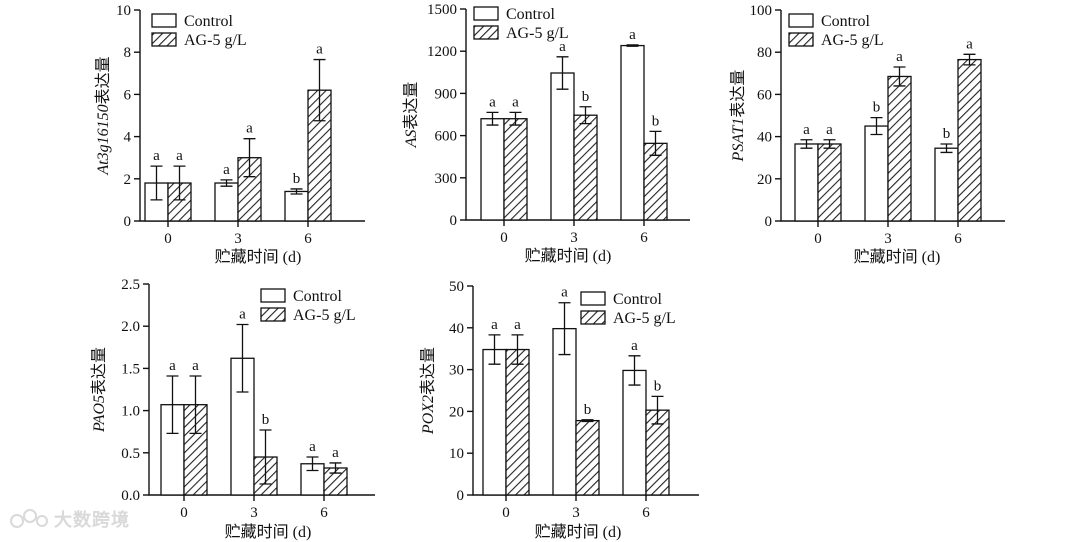  Describe the element at coordinates (764, 180) in the screenshot. I see `y-tick-label: 20` at that location.